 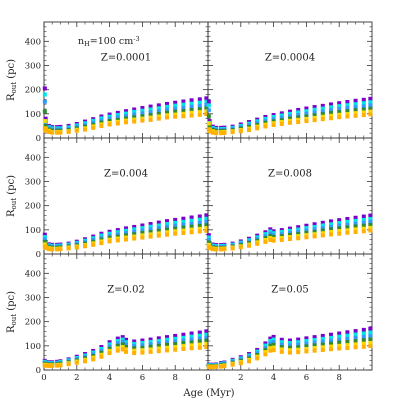 What do you see at coordinates (290, 289) in the screenshot?
I see `panel-label: Z=0.05` at bounding box center [290, 289].